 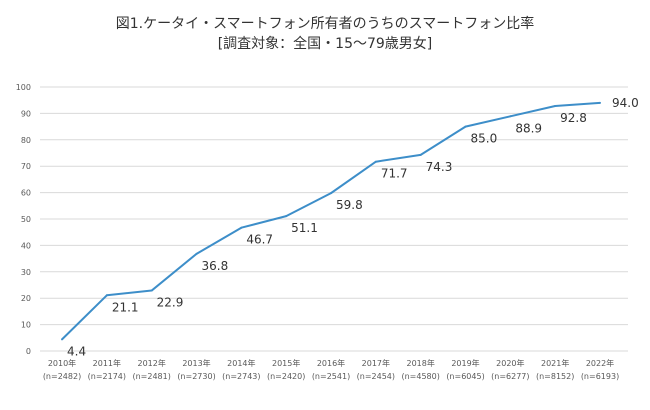 What do you see at coordinates (286, 376) in the screenshot?
I see `x-tick-sublabel: (n=2420)` at bounding box center [286, 376].